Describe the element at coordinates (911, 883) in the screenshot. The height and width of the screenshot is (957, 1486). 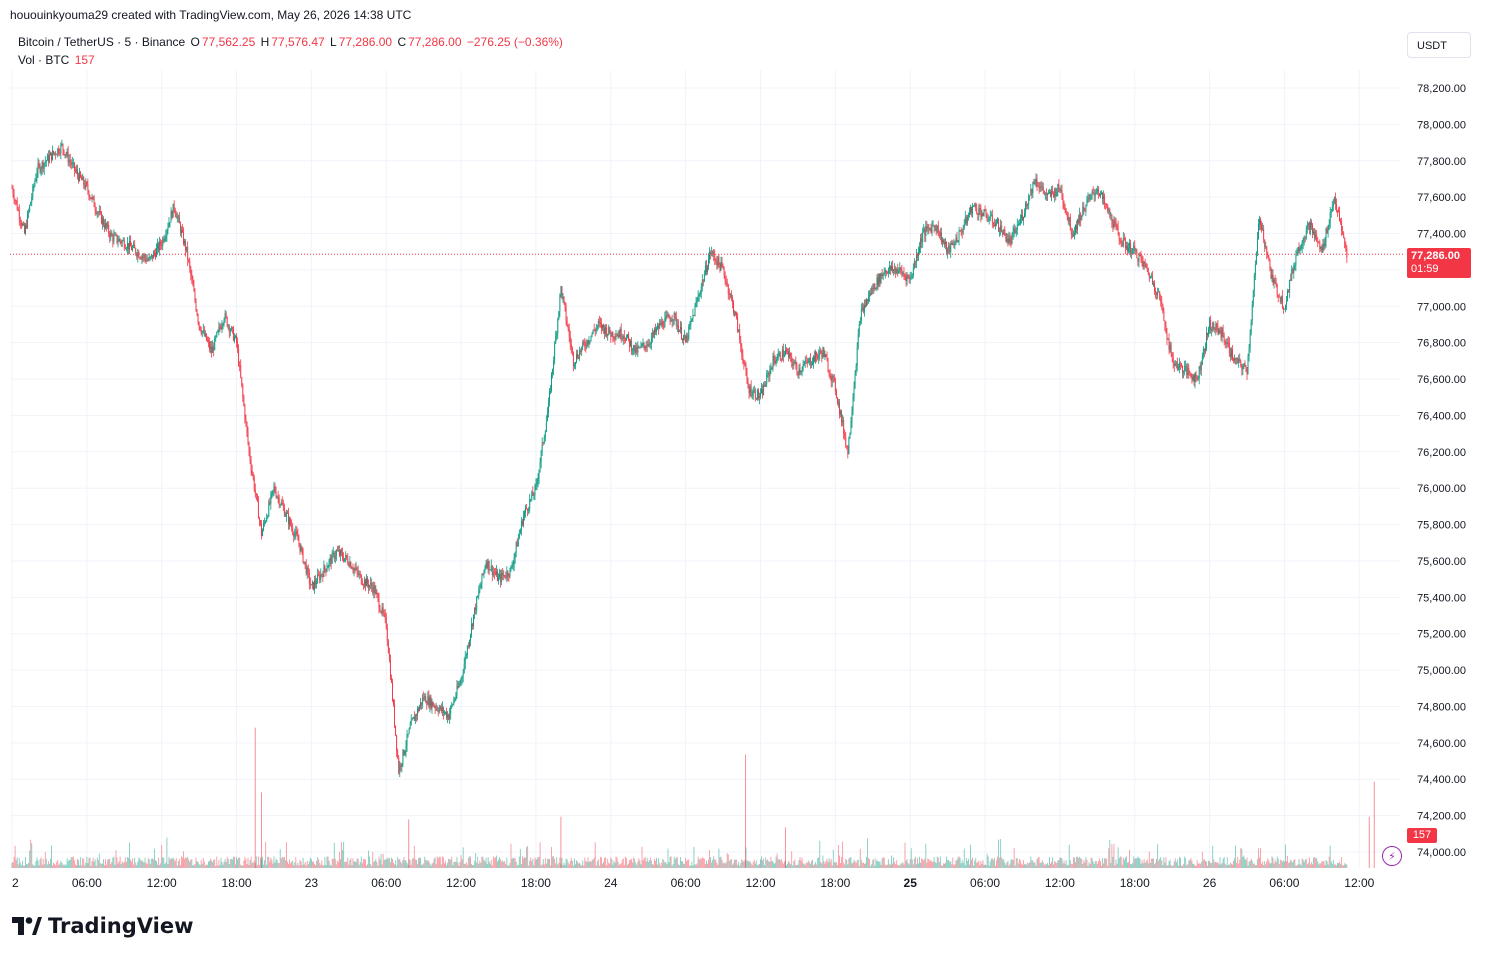
I see `time-tick-label: 25` at that location.